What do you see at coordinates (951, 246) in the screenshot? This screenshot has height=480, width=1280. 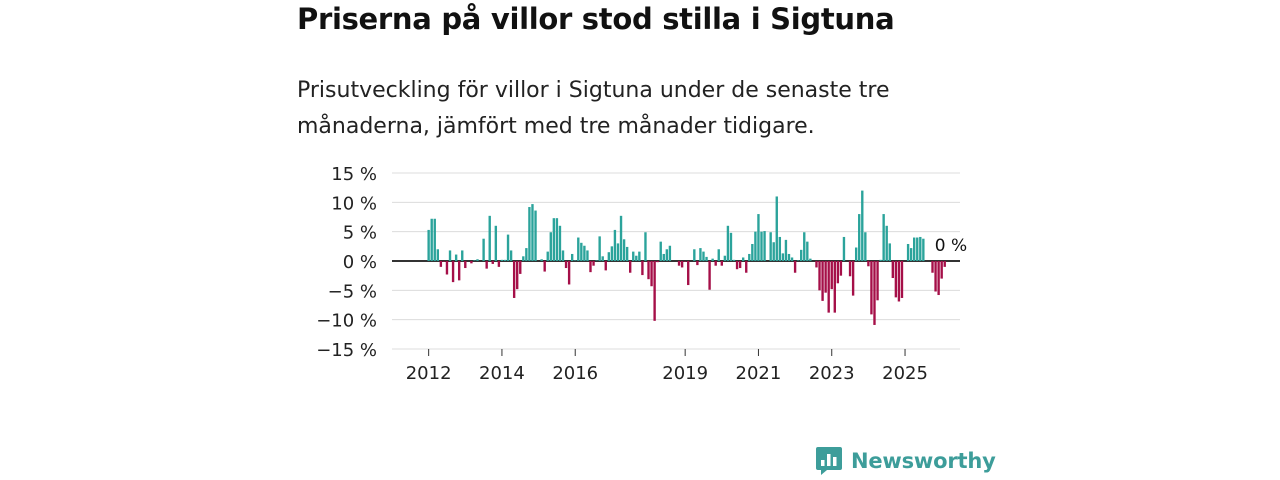 I see `last-value-label: 0 %` at bounding box center [951, 246].